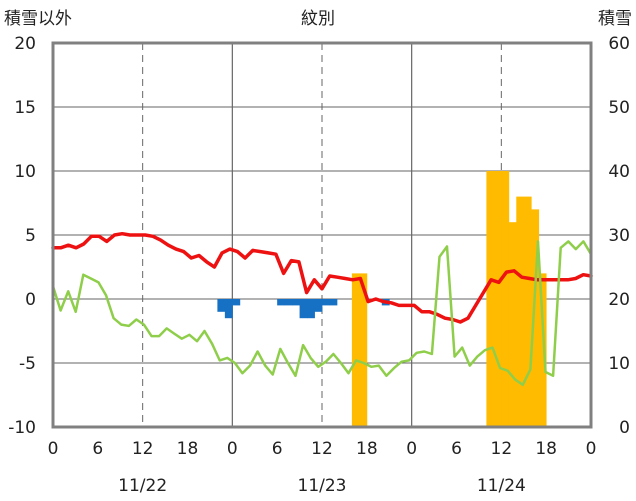 The height and width of the screenshot is (501, 636). Describe the element at coordinates (619, 44) in the screenshot. I see `right-tick-label: 60` at that location.